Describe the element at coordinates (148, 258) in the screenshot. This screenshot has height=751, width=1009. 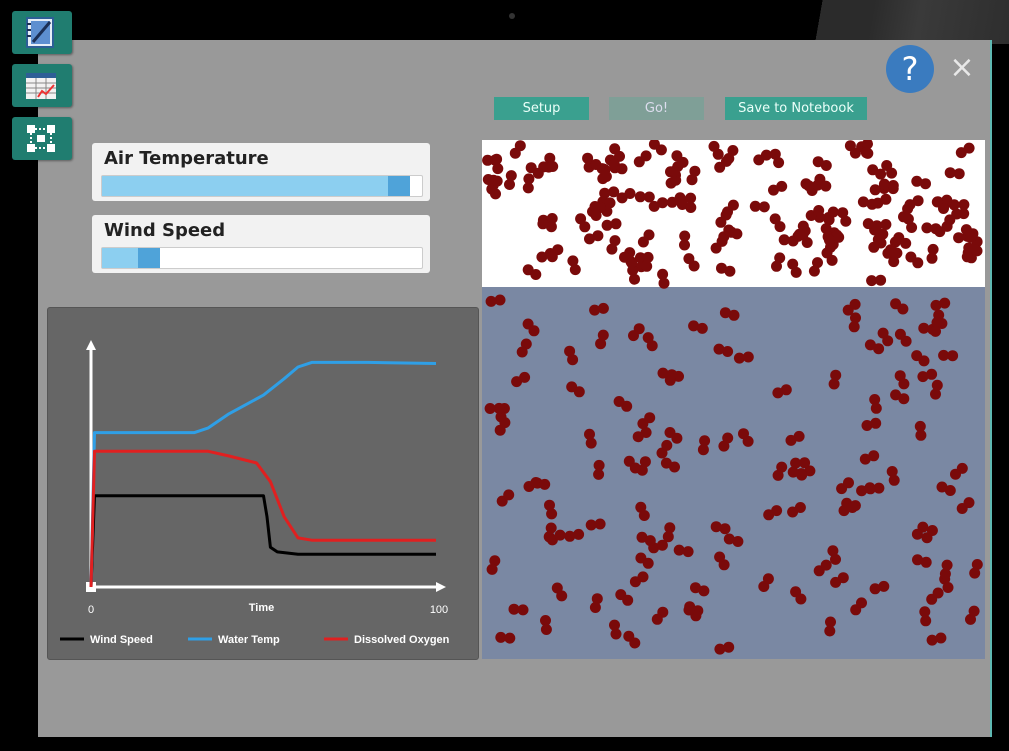
I see `wind-speed-thumb` at that location.